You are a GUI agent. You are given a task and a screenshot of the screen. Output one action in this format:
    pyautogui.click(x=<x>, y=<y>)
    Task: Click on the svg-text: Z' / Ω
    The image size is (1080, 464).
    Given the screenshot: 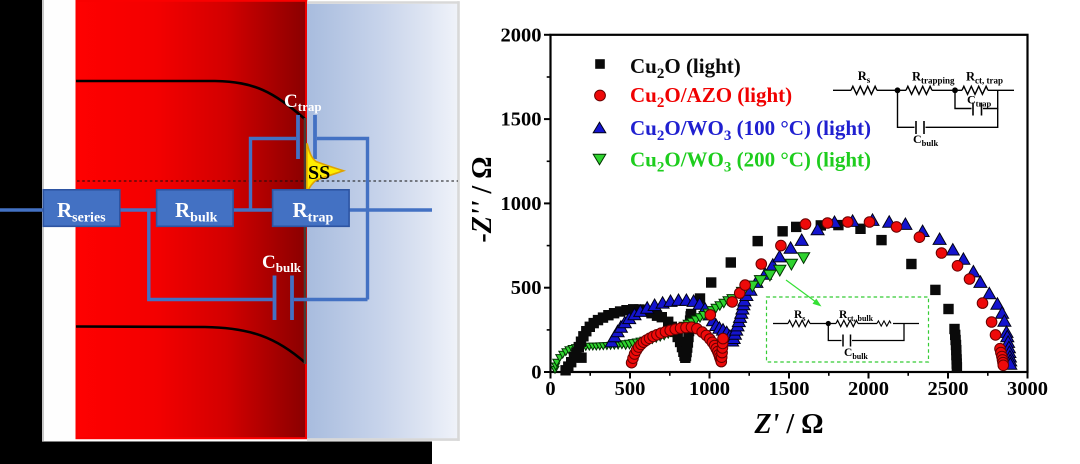 What is the action you would take?
    pyautogui.click(x=788, y=424)
    